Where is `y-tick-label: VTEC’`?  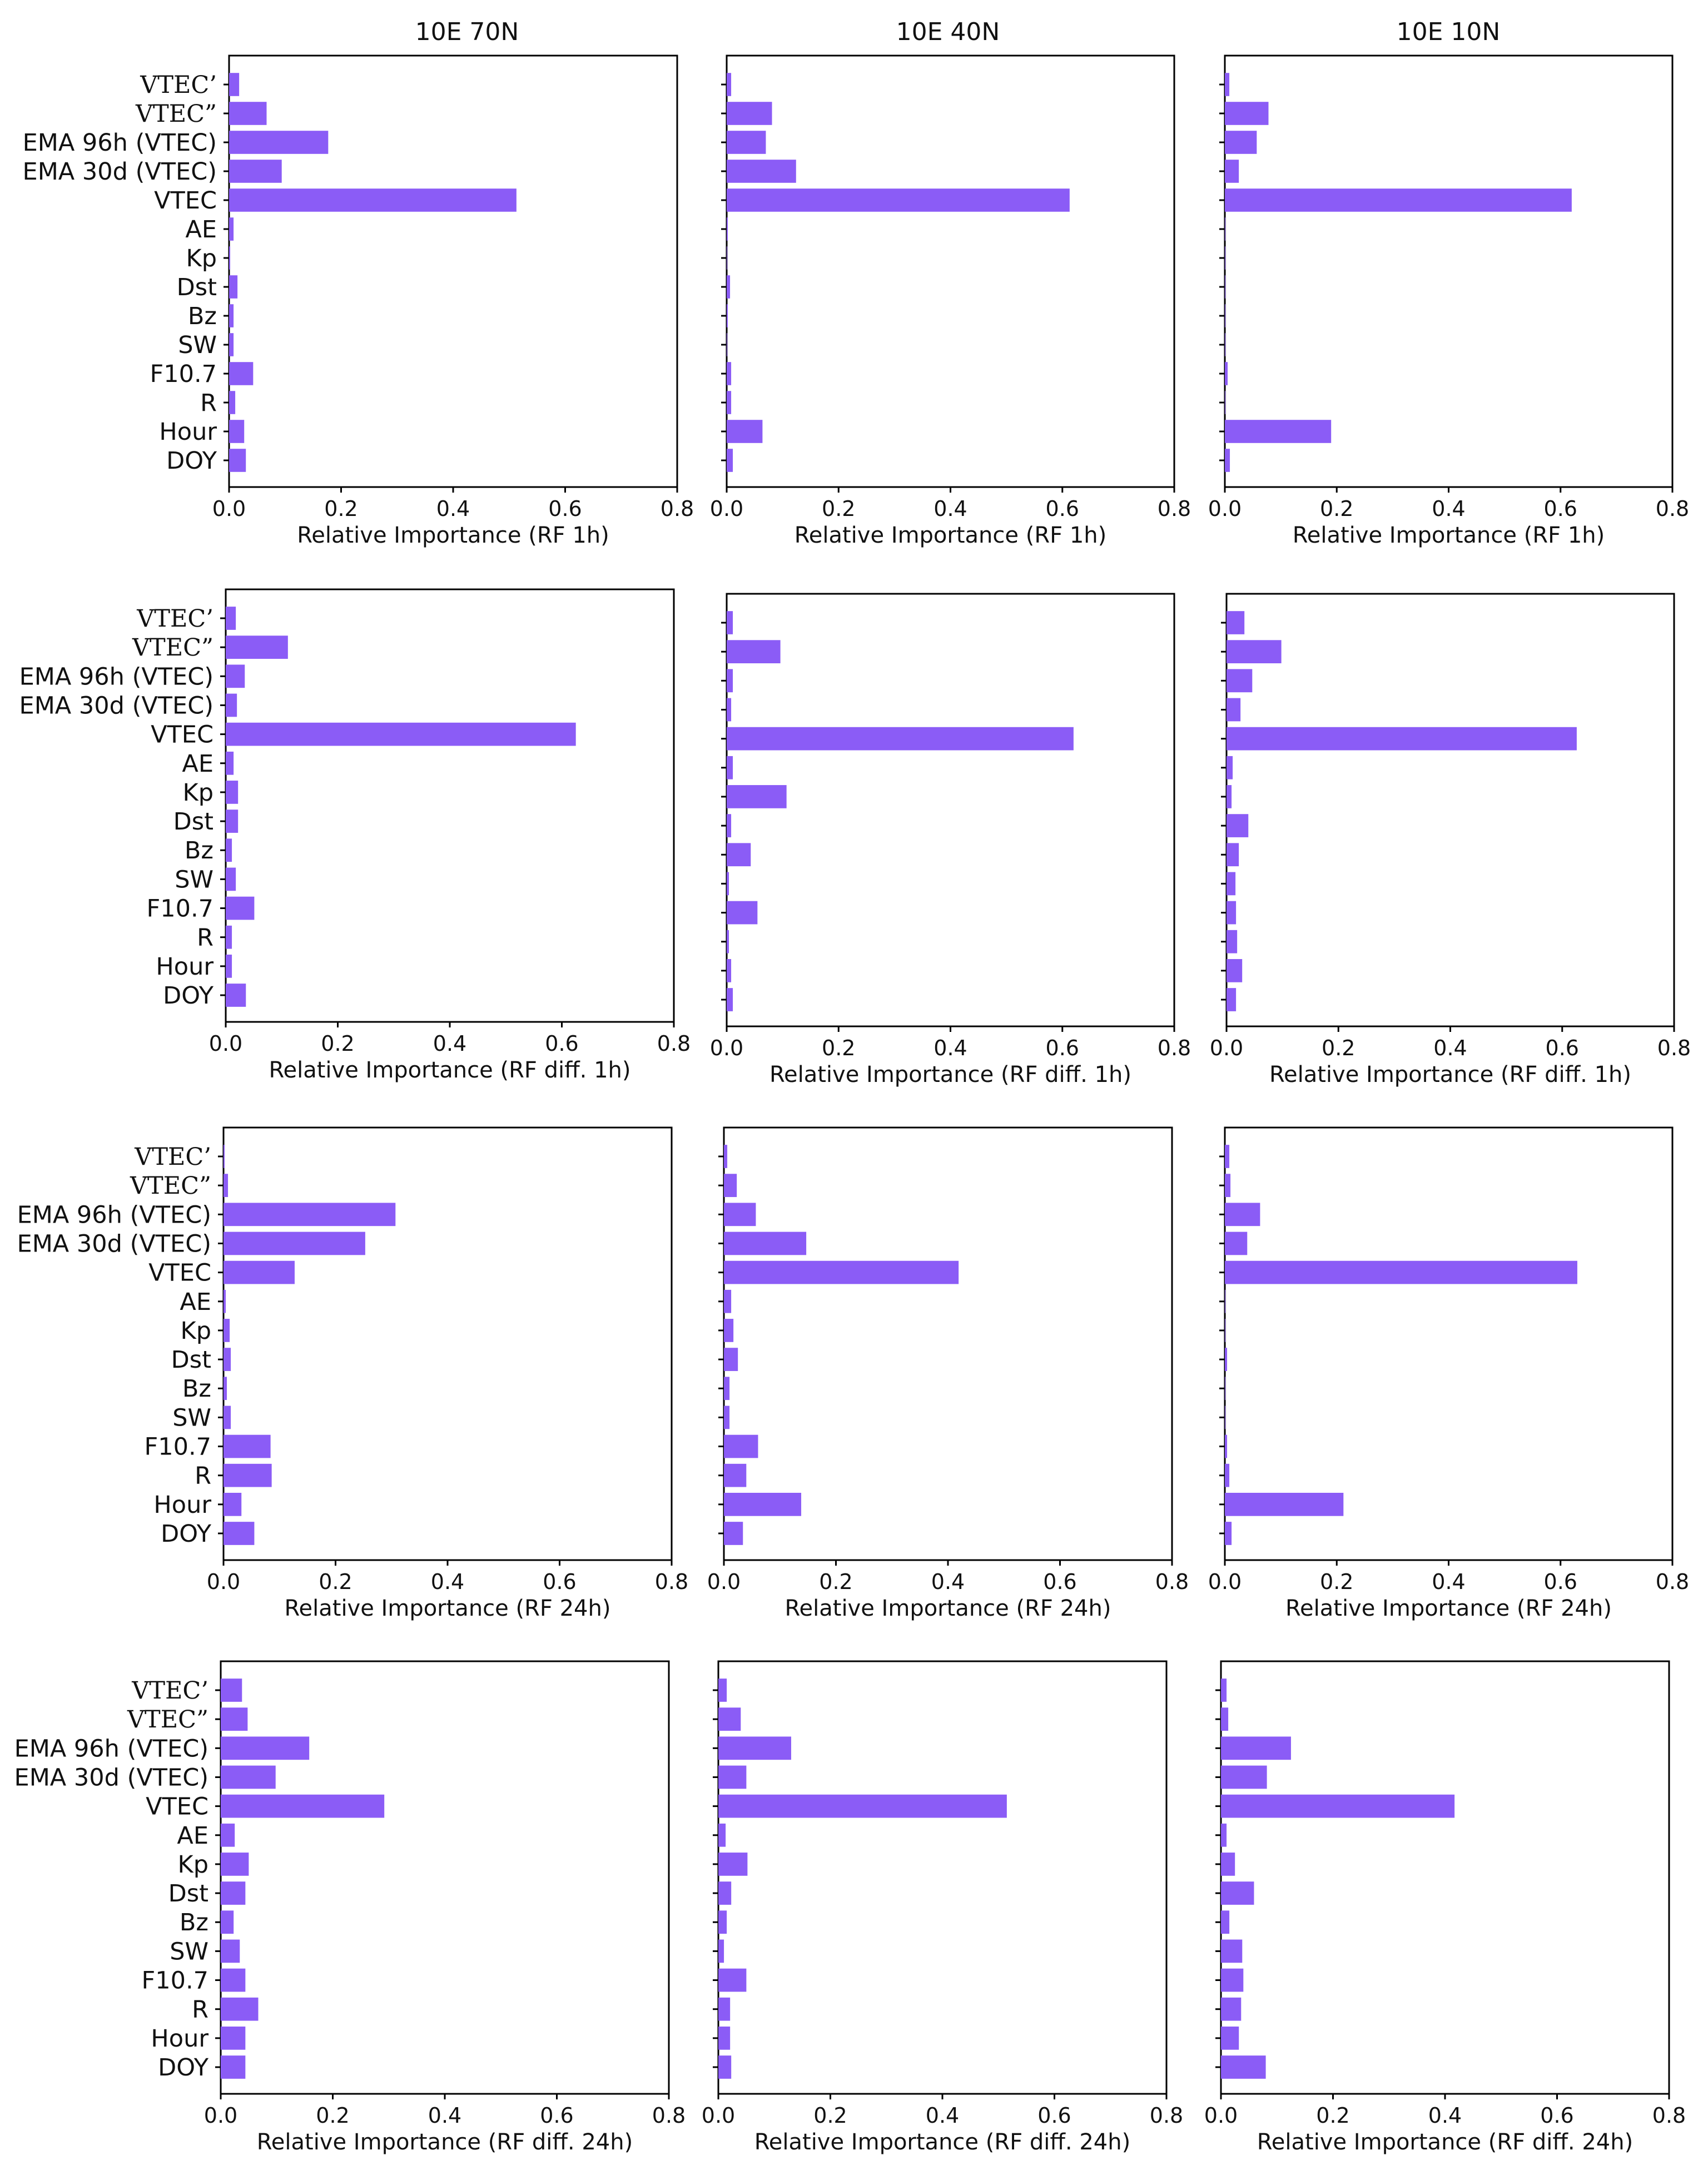 y-tick-label: VTEC’ is located at coordinates (175, 619).